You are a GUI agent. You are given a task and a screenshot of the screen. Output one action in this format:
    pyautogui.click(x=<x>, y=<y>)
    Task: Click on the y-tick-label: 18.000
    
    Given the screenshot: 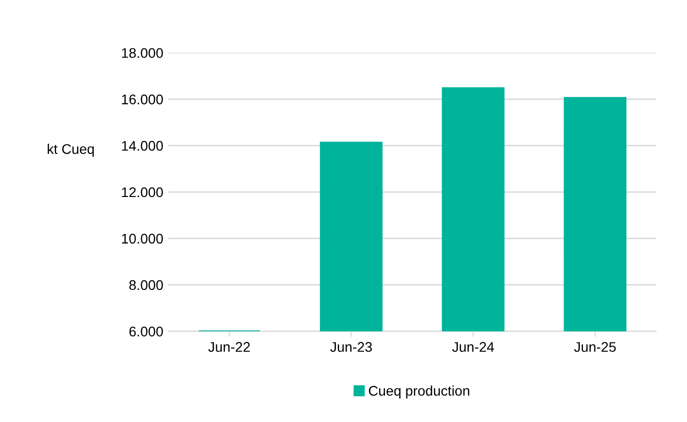 What is the action you would take?
    pyautogui.click(x=142, y=53)
    